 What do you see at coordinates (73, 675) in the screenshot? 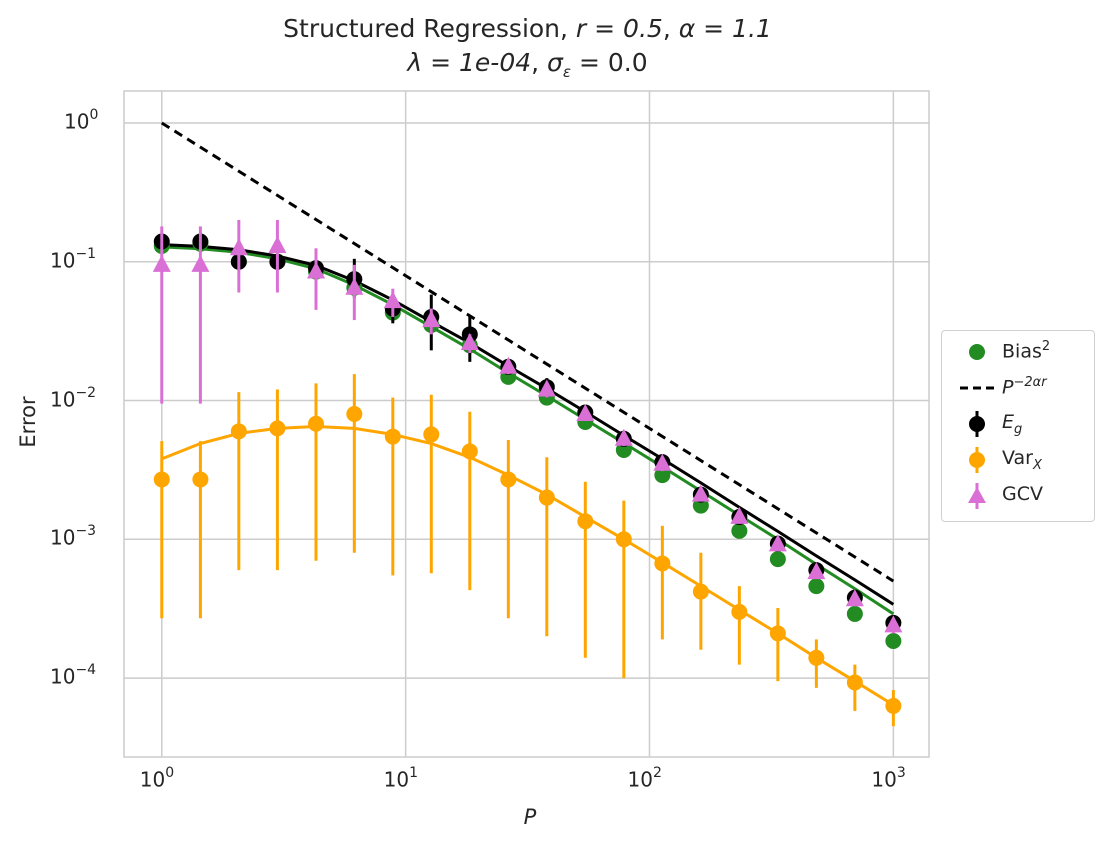
I see `y-tick-4: 10⁻⁴` at bounding box center [73, 675].